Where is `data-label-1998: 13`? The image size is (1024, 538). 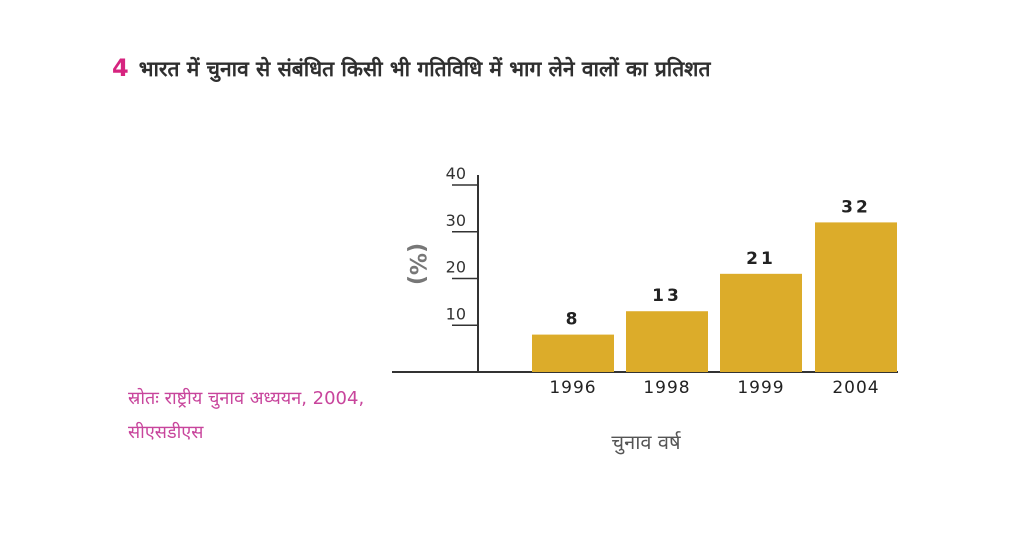
data-label-1998: 13 is located at coordinates (667, 296).